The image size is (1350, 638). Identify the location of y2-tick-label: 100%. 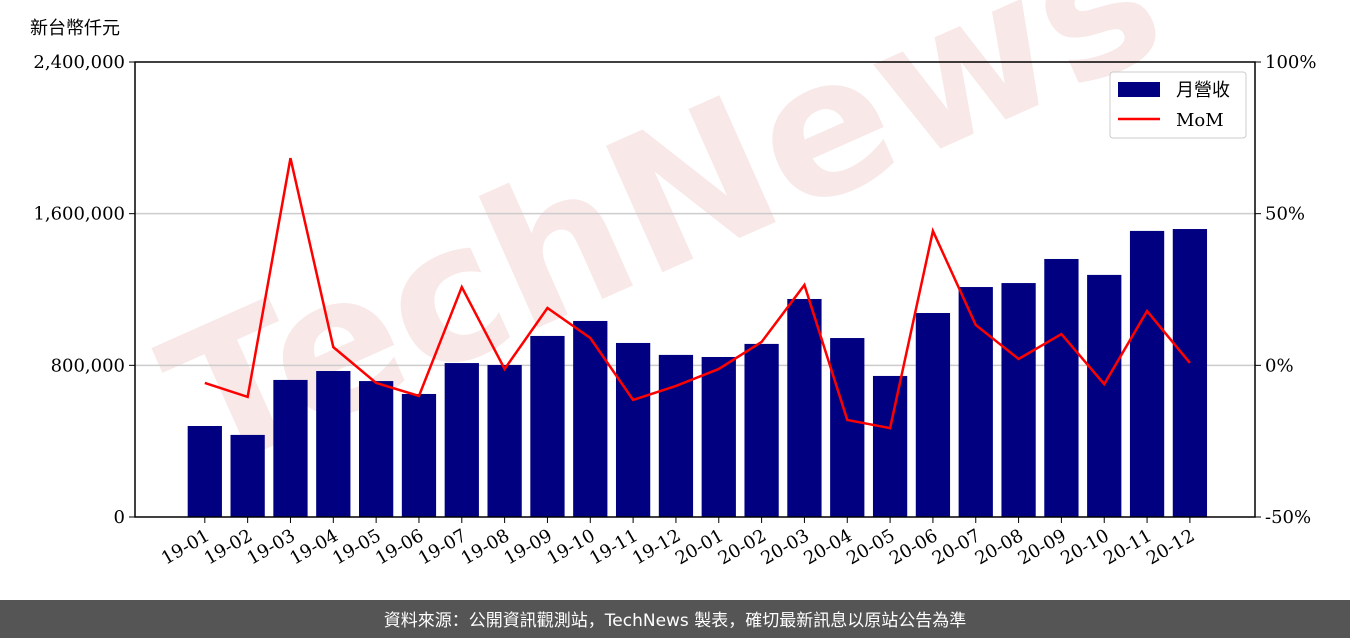
(1290, 62).